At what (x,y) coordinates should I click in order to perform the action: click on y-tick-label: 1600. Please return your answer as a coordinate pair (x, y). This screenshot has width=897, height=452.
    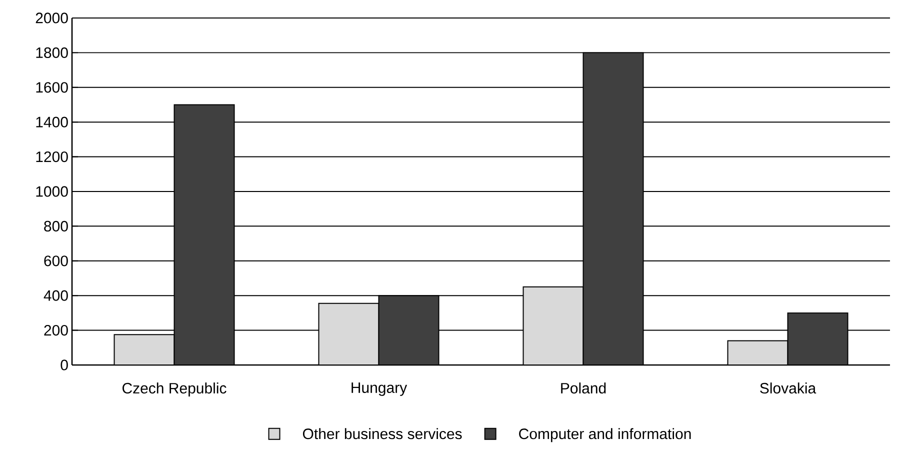
    Looking at the image, I should click on (52, 87).